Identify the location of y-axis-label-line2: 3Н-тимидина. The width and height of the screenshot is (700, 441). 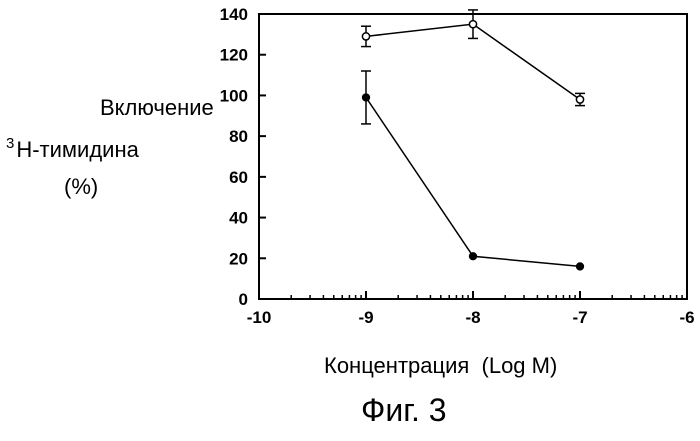
(72, 148).